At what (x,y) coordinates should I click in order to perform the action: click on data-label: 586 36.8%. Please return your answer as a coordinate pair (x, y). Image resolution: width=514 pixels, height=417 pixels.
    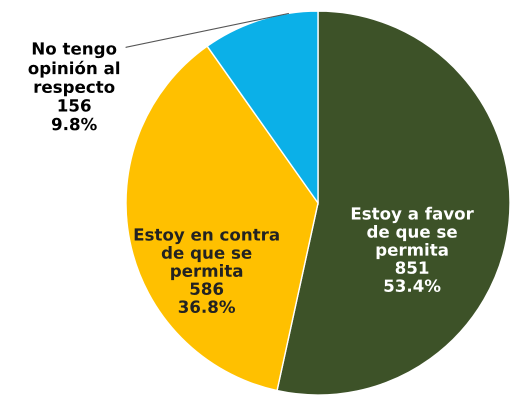
    Looking at the image, I should click on (207, 298).